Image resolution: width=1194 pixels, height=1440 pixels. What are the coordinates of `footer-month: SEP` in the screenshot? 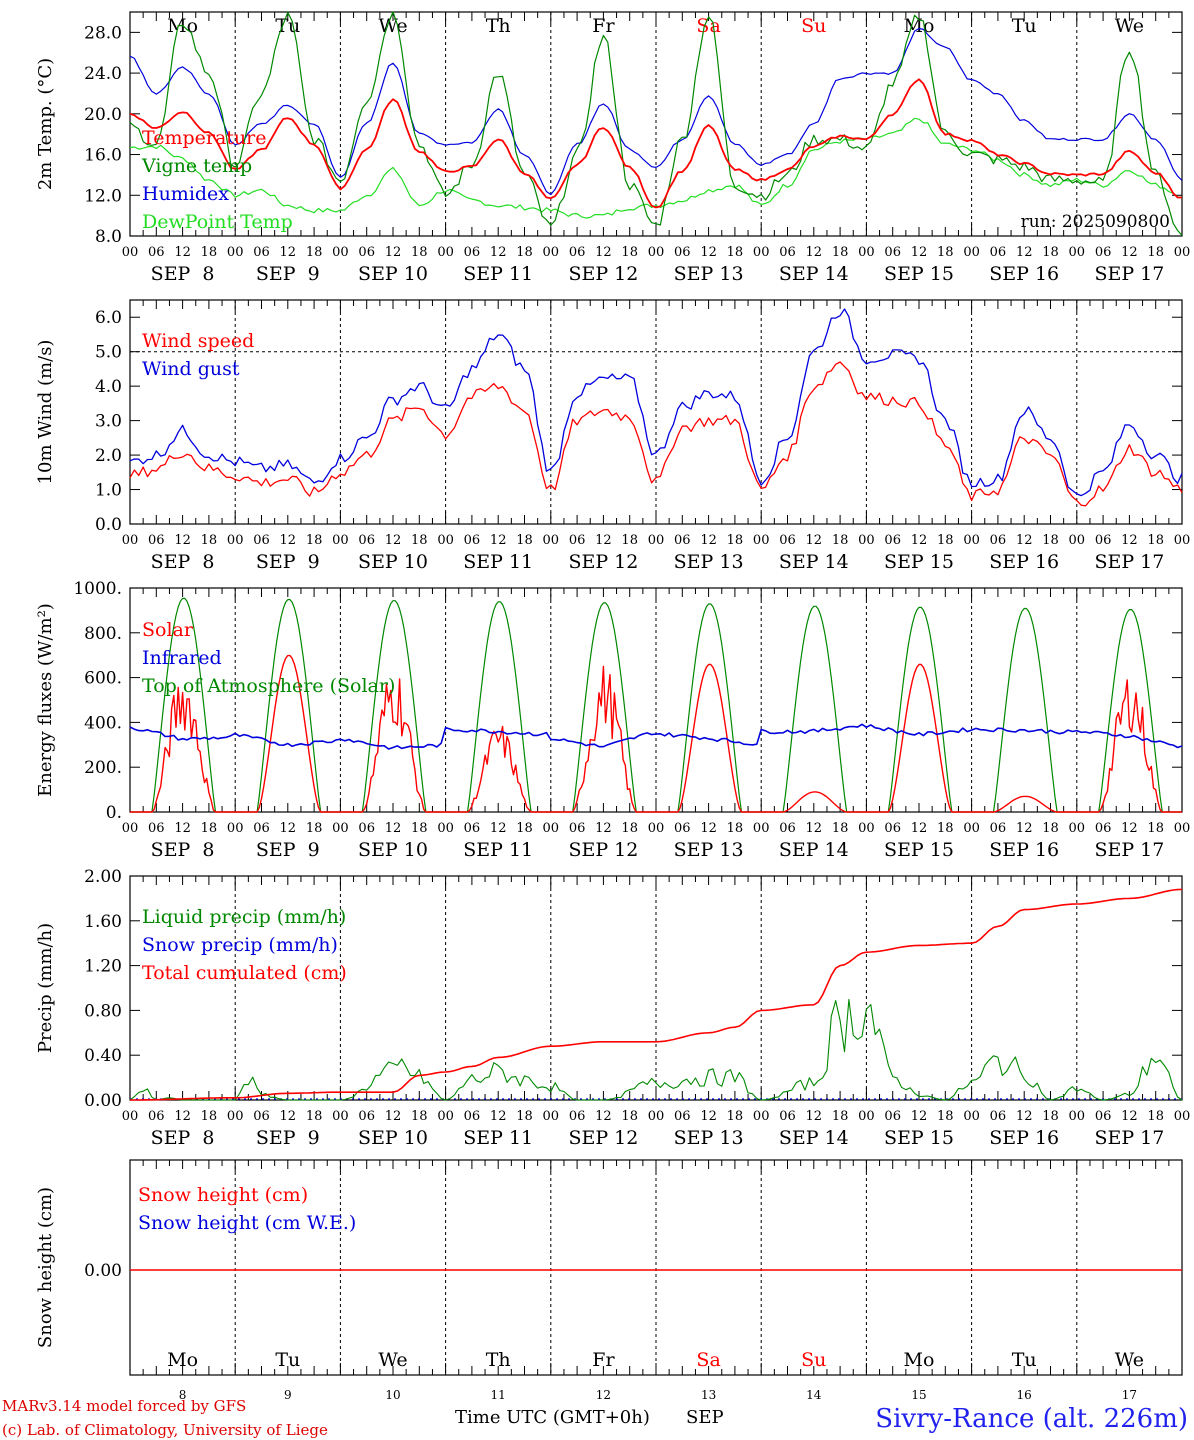 It's located at (705, 1417).